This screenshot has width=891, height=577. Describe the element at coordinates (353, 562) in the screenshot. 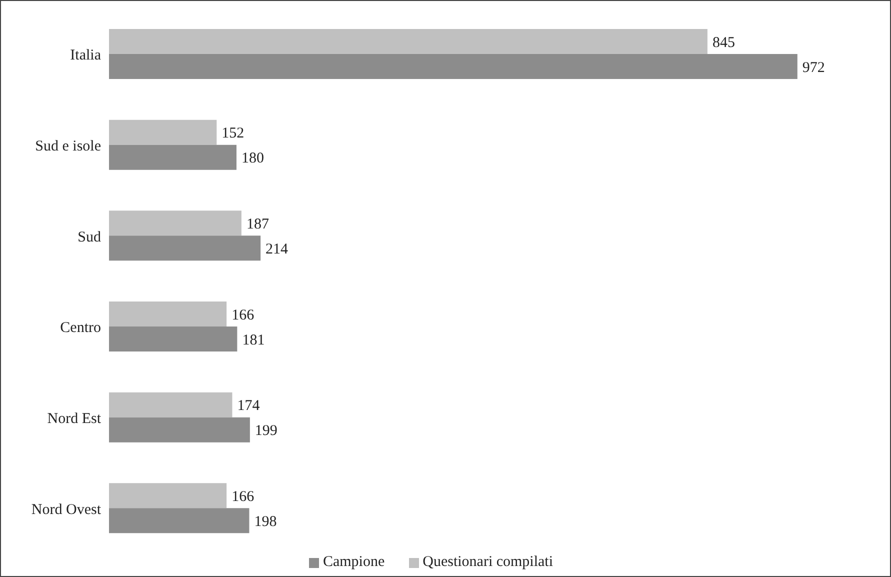

I see `legend-label: Campione` at that location.